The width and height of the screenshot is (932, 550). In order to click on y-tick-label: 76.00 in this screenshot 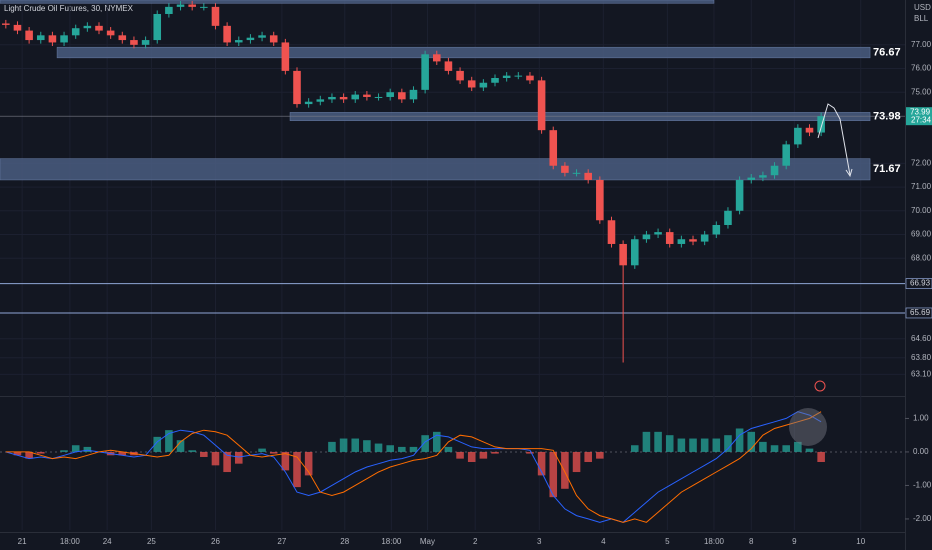, I will do `click(921, 68)`.